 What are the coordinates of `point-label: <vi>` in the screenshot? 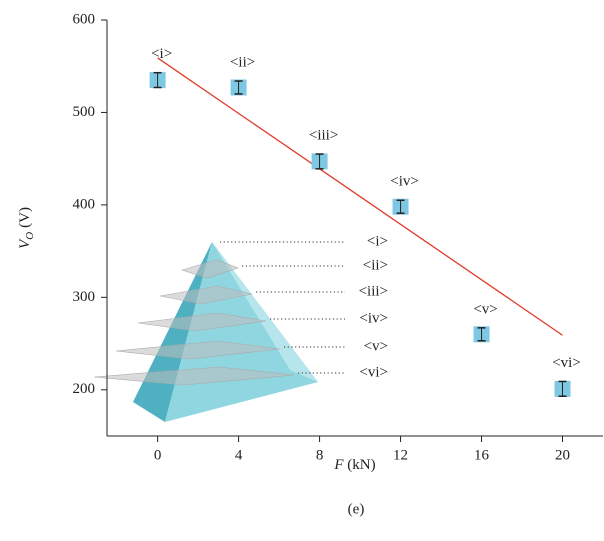 It's located at (566, 363).